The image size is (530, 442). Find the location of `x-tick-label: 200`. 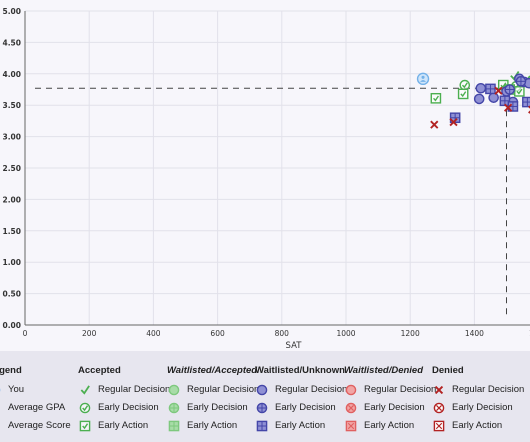

x-tick-label: 200 is located at coordinates (89, 333).